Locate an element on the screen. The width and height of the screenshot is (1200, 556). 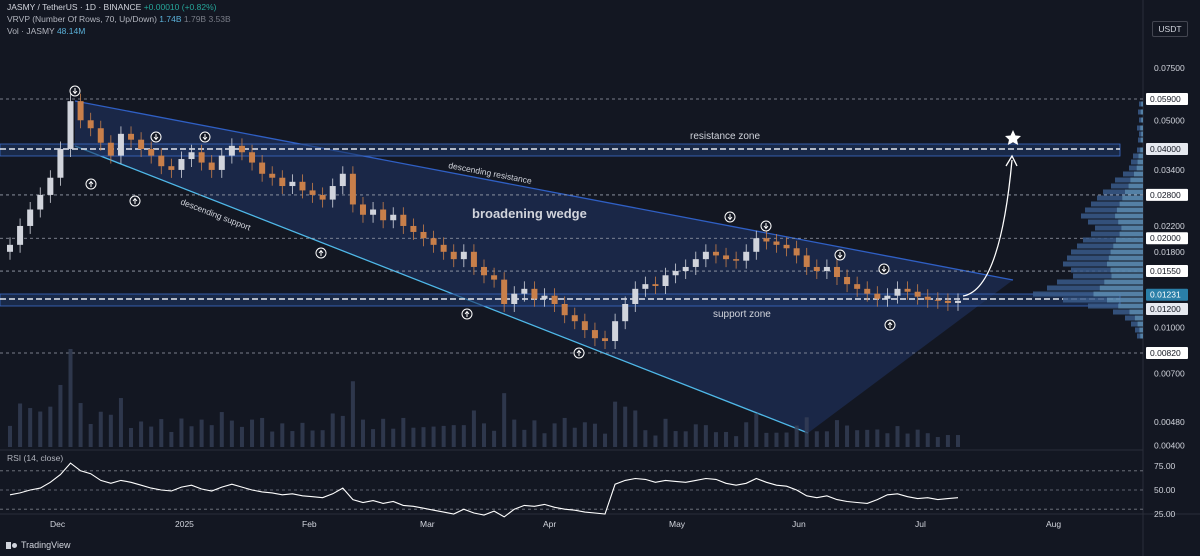
price-tick-label: 0.01800 is located at coordinates (1169, 252).